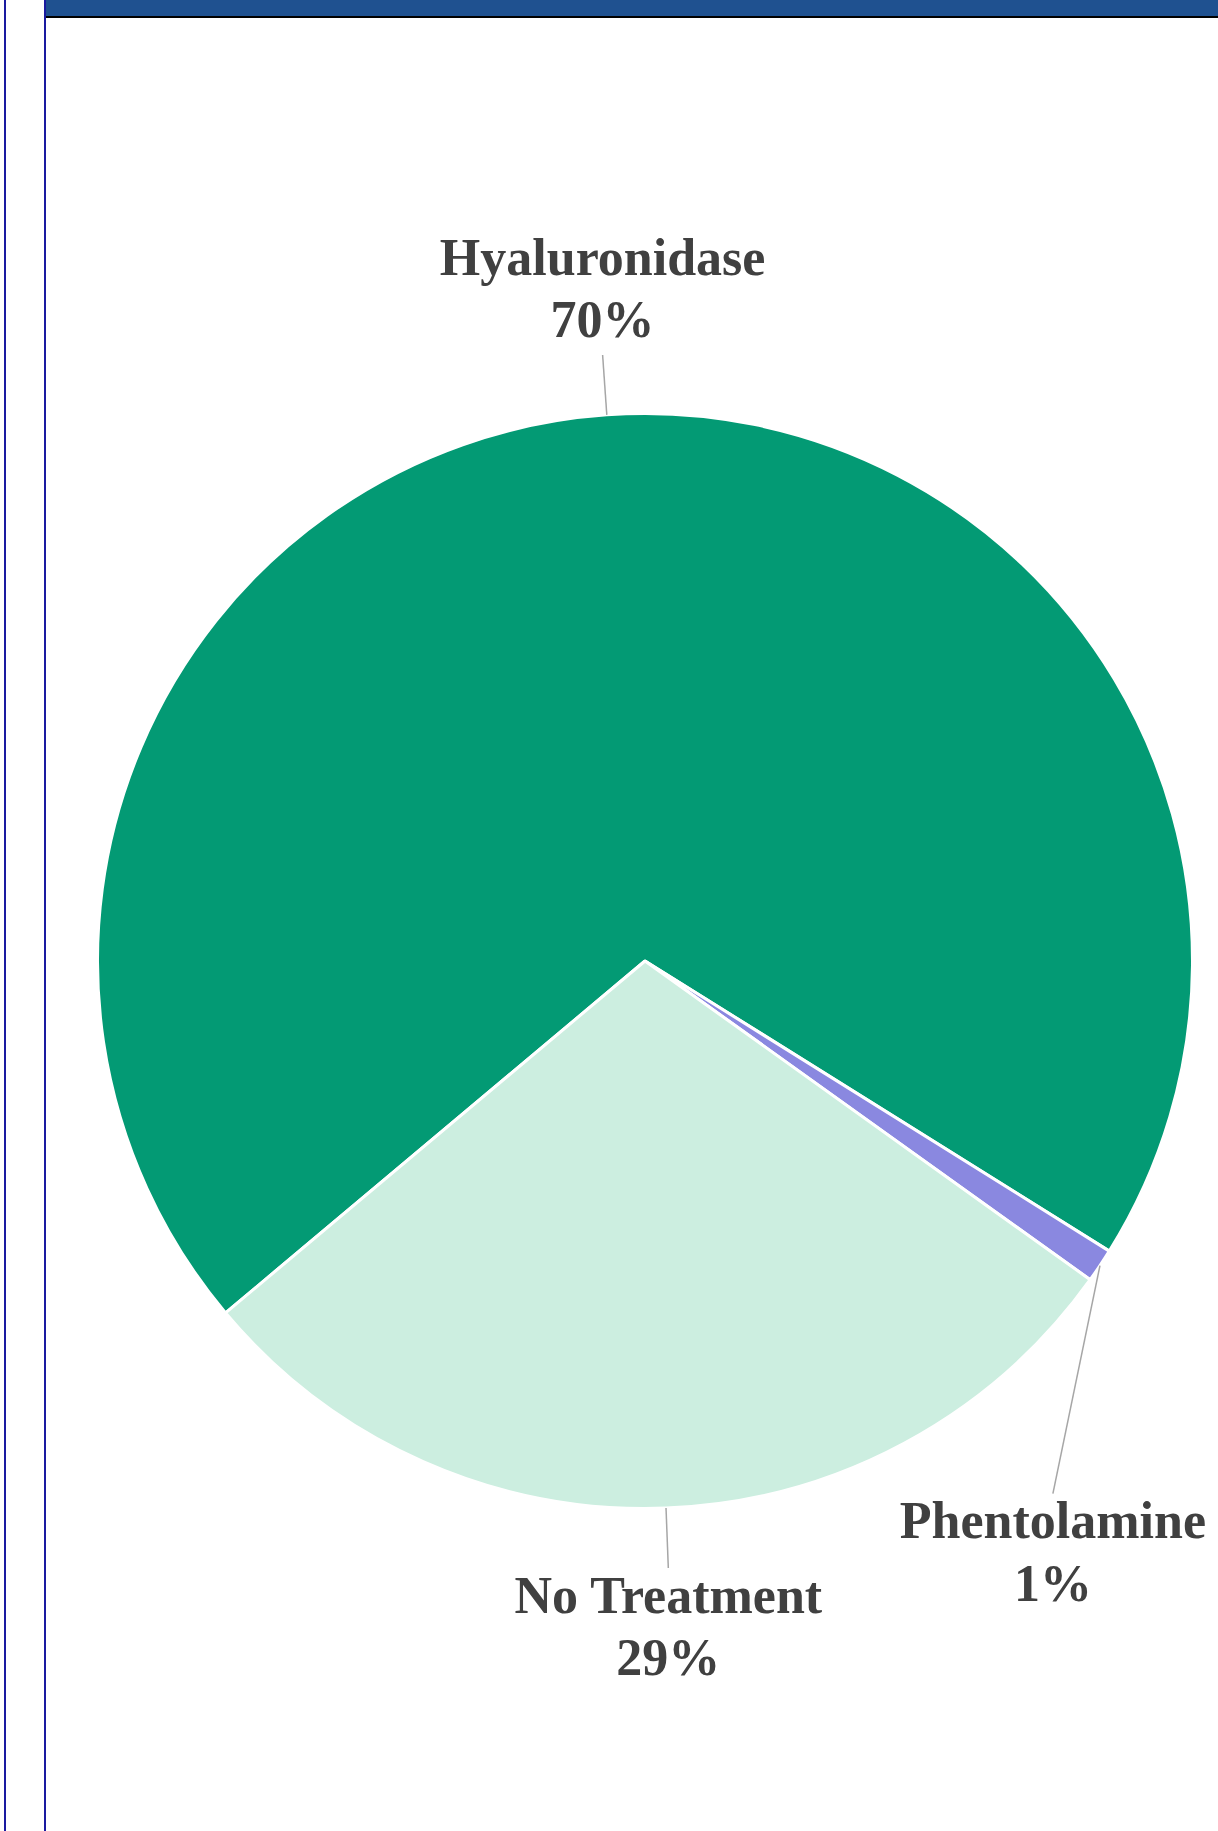 The height and width of the screenshot is (1831, 1218). Describe the element at coordinates (1052, 1583) in the screenshot. I see `data-label: 1%` at that location.